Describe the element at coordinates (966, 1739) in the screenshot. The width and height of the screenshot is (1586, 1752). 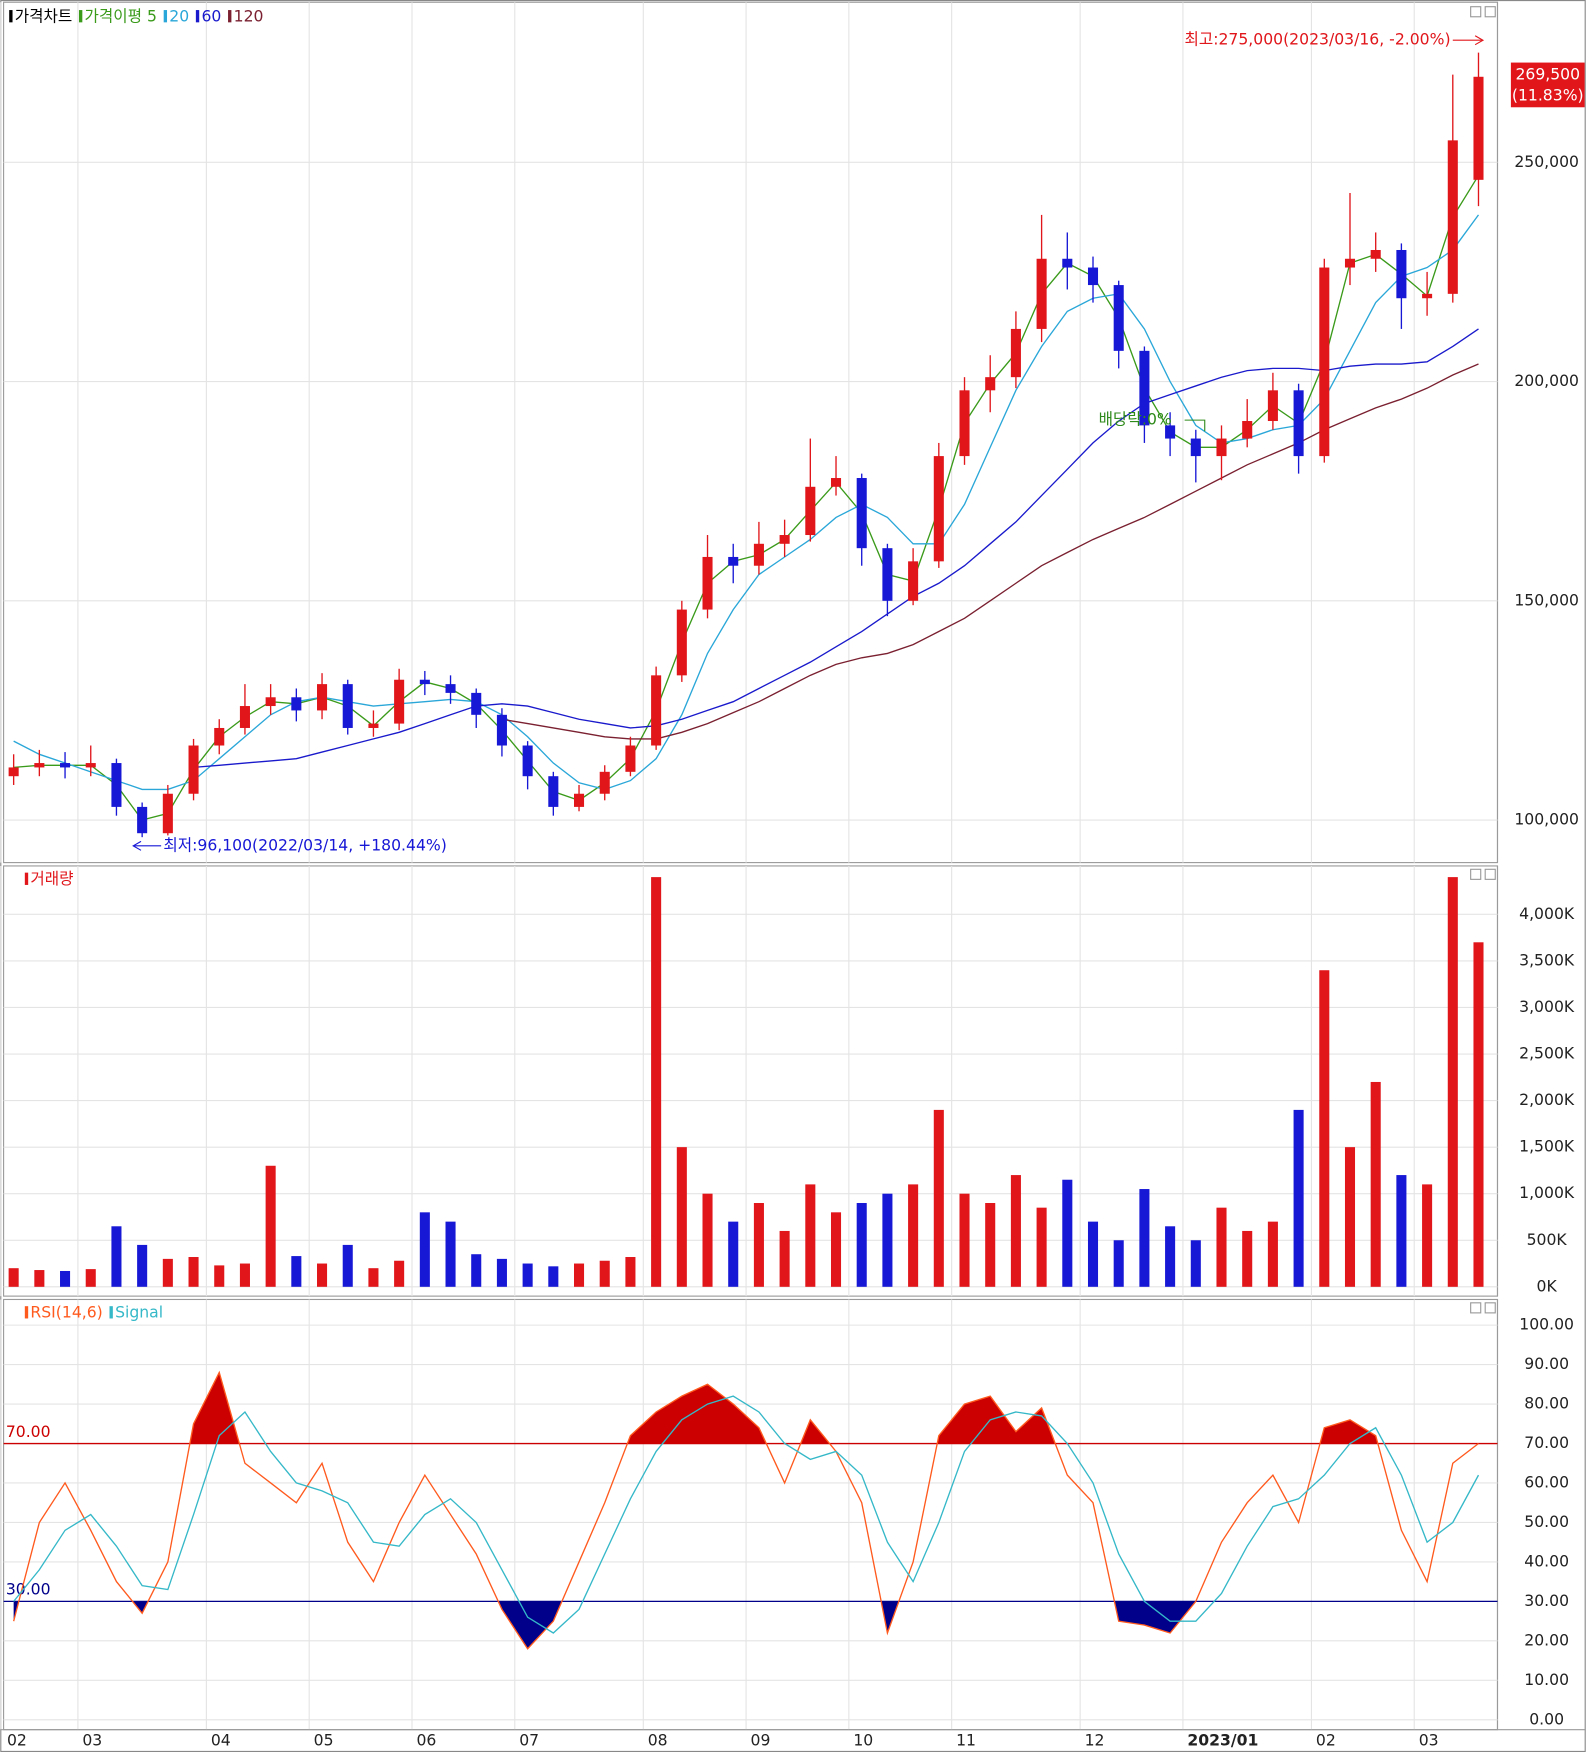
I see `x-tick-label: 11` at that location.